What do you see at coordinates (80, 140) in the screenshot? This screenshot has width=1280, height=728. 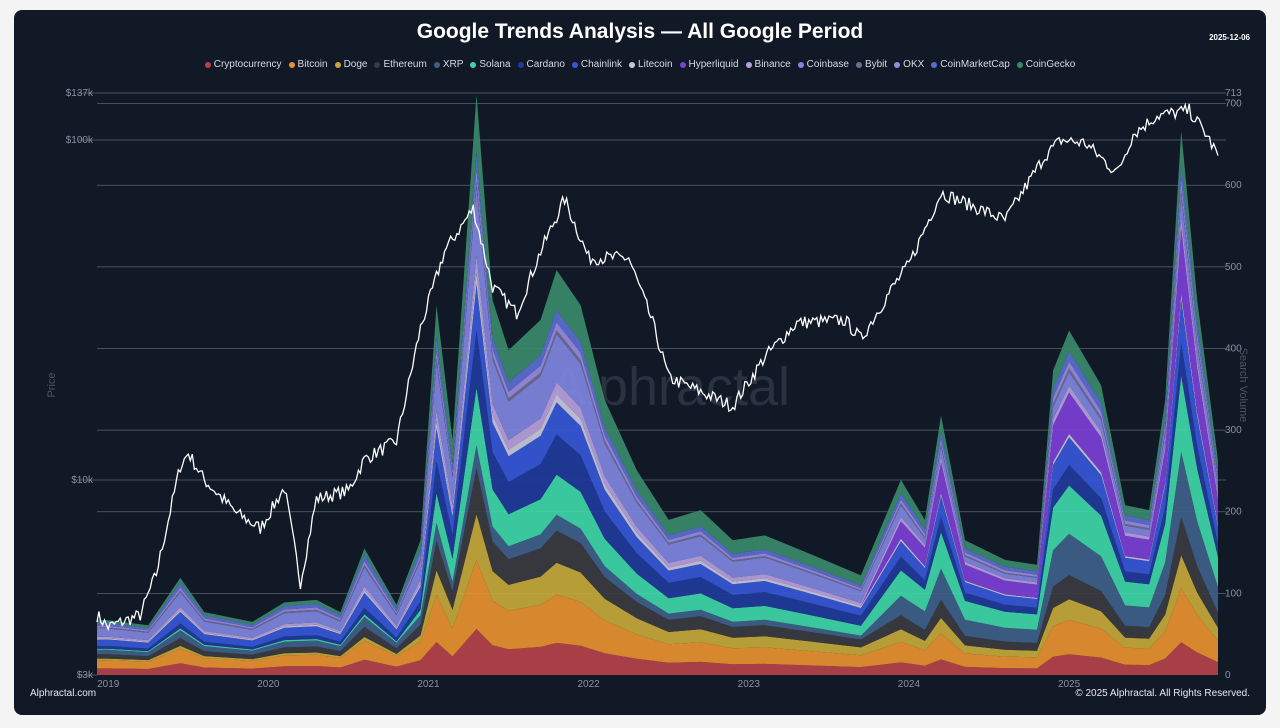 I see `left-tick-label: $100k` at bounding box center [80, 140].